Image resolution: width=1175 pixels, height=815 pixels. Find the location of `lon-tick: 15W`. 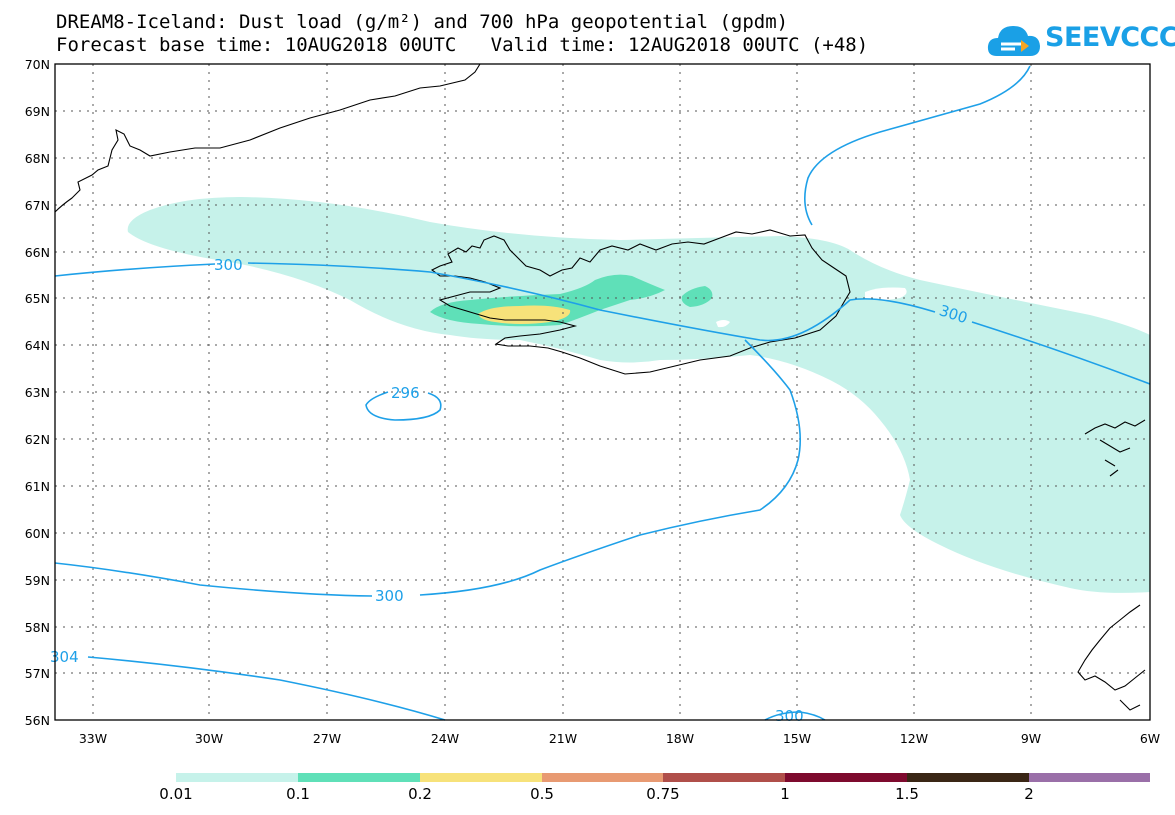

lon-tick: 15W is located at coordinates (797, 738).